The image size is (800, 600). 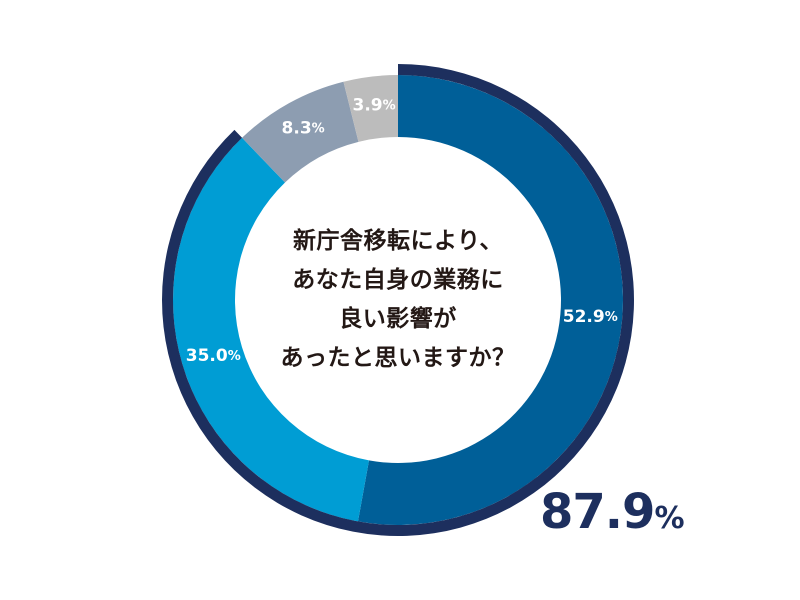 What do you see at coordinates (584, 317) in the screenshot?
I see `slice-label-value-1: 52.9` at bounding box center [584, 317].